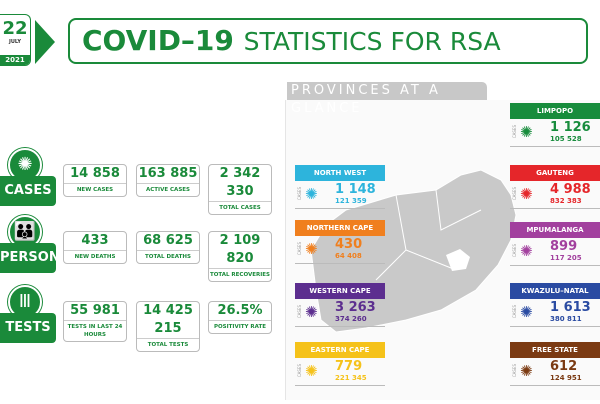 This screenshot has width=600, height=404. Describe the element at coordinates (168, 241) in the screenshot. I see `stat-value: 68 625` at that location.